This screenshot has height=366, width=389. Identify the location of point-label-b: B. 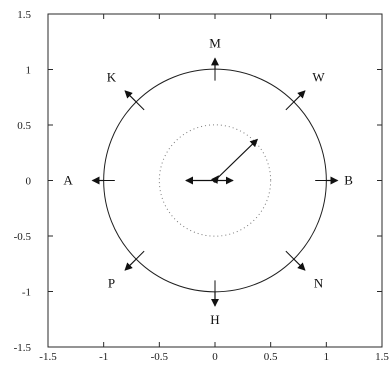
(348, 180).